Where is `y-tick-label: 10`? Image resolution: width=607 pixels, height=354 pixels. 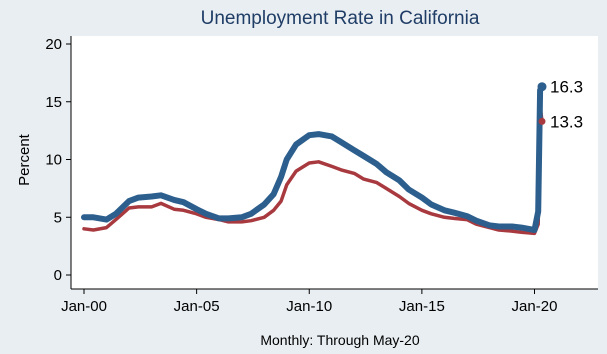
y-tick-label: 10 is located at coordinates (53, 160).